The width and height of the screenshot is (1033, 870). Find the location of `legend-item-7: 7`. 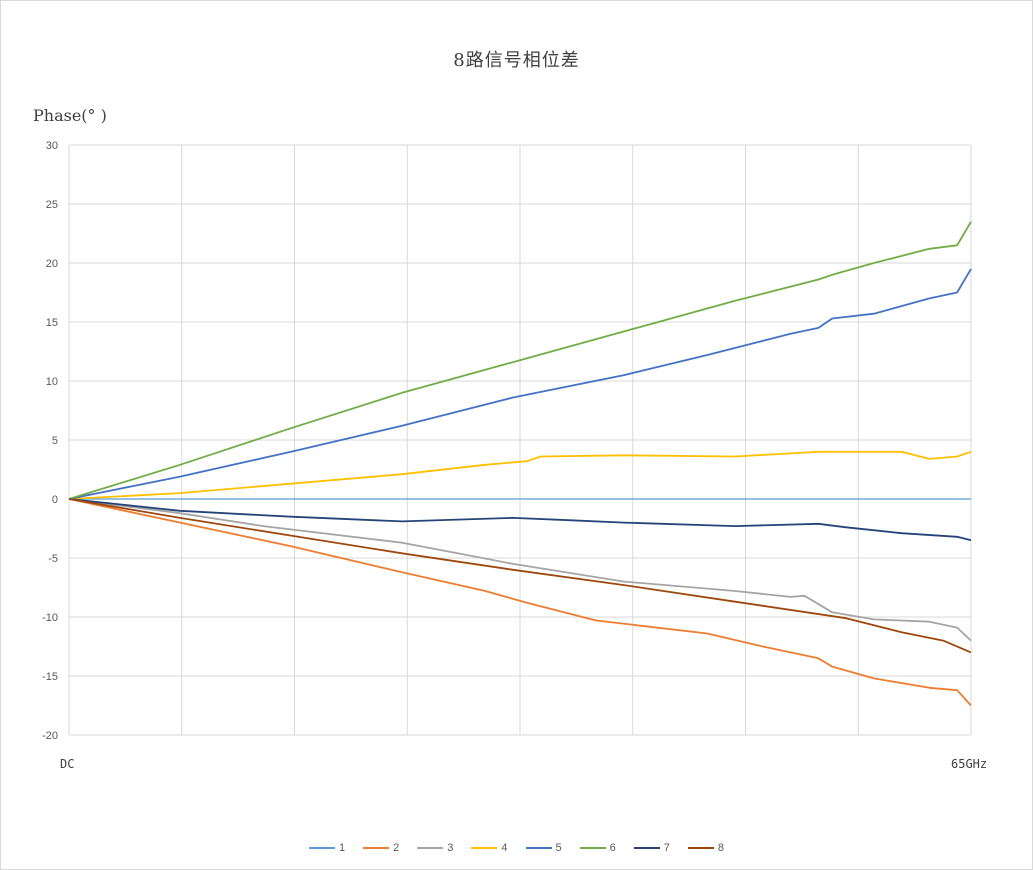

legend-item-7: 7 is located at coordinates (651, 848).